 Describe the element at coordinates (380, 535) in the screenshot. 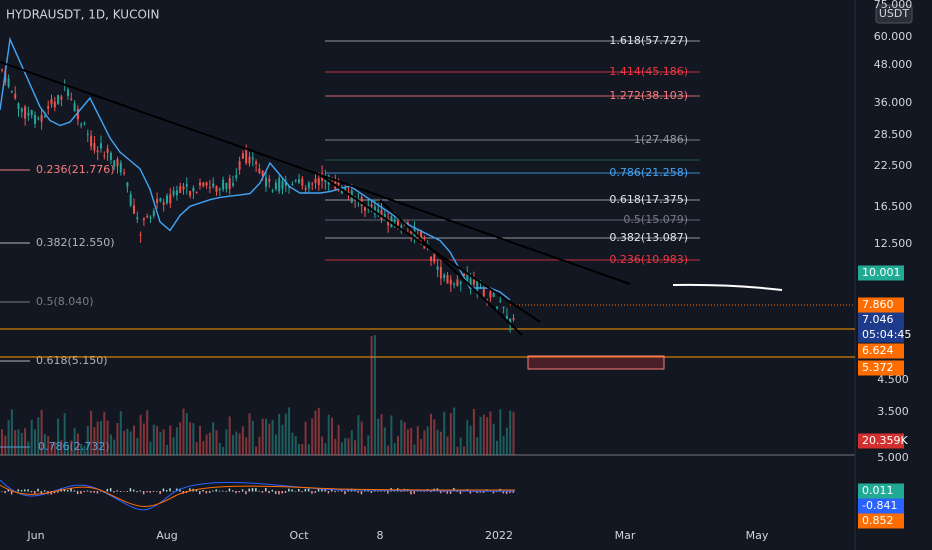

I see `time-label: 8` at that location.